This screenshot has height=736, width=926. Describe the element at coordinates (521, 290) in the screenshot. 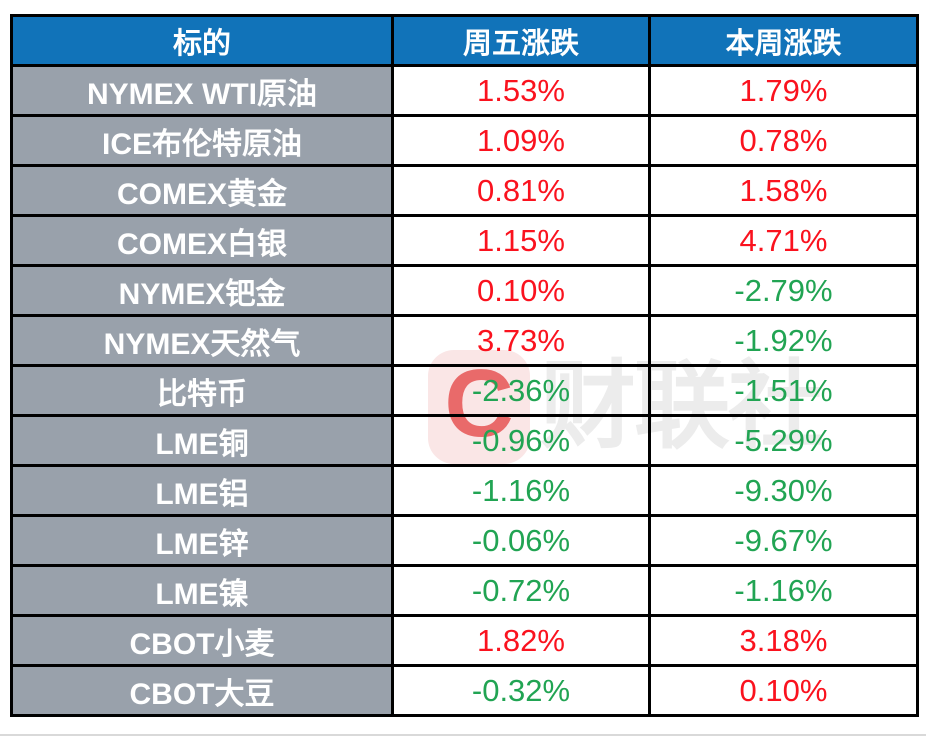

I see `friday-change-cell: 0.10%` at that location.